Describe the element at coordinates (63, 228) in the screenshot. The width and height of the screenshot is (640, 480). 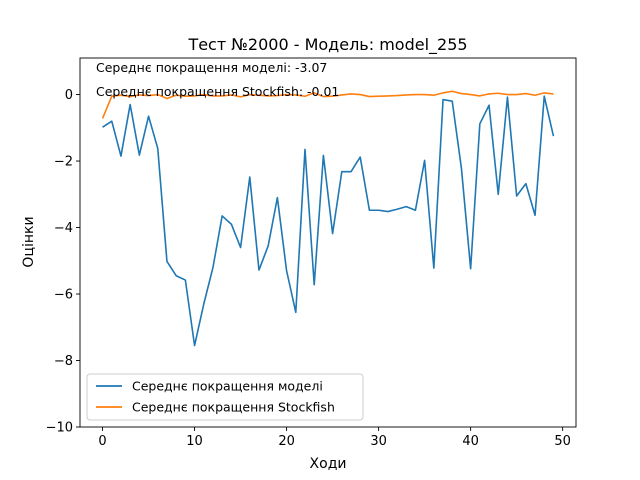
I see `y-tick-label: −4` at that location.